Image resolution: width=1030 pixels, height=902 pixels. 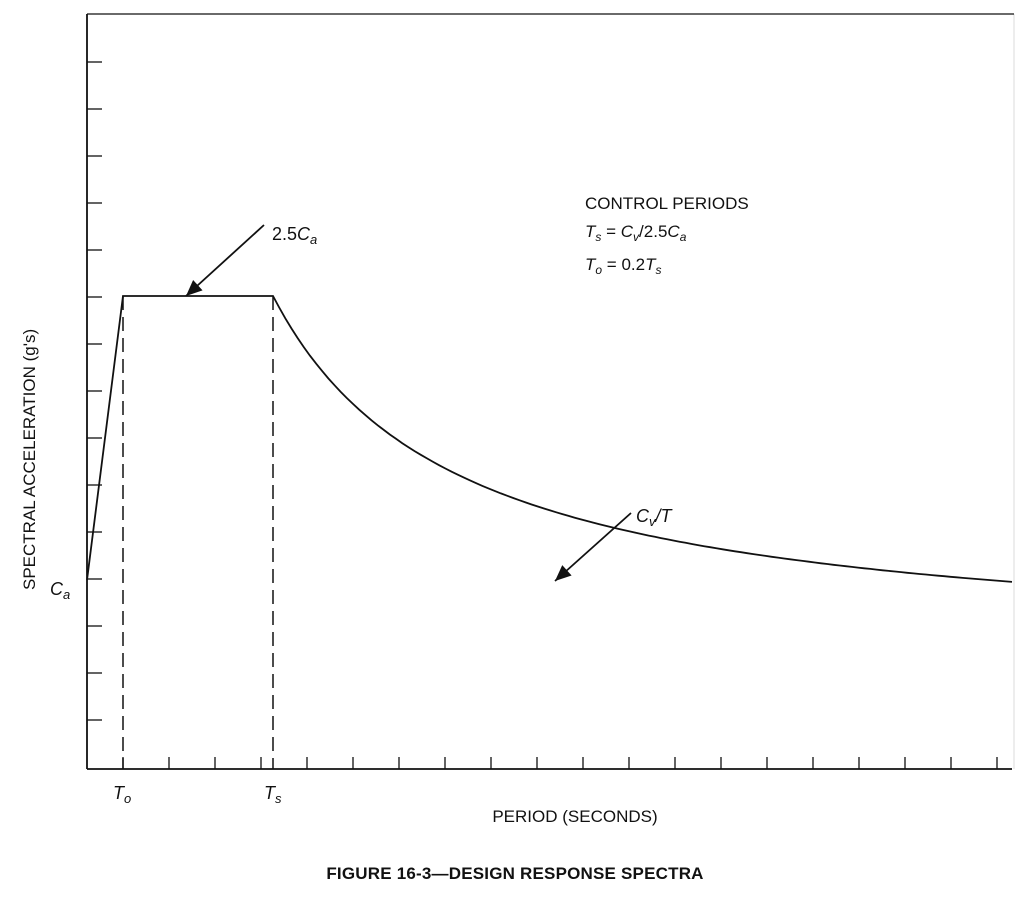 What do you see at coordinates (273, 794) in the screenshot?
I see `x-marker-ts: Ts` at bounding box center [273, 794].